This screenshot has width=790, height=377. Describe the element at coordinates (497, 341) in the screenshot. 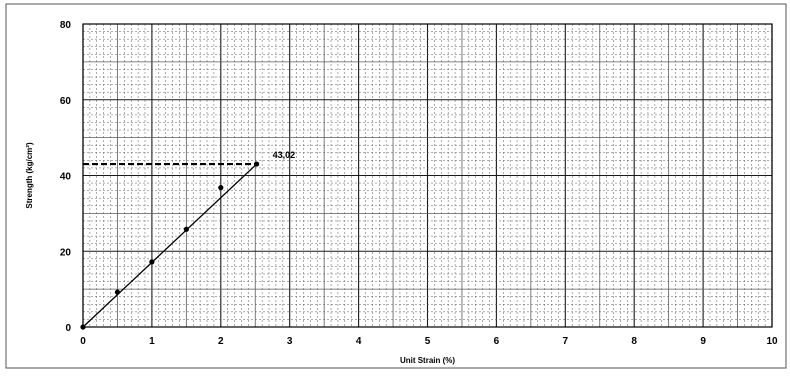

I see `x-tick-label: 6` at that location.